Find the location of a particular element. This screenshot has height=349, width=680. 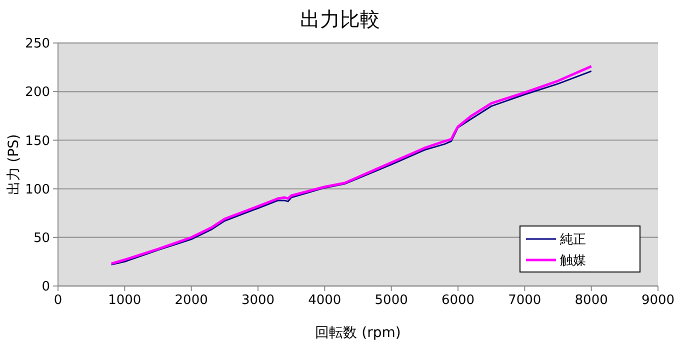

y-tick-label: 50 is located at coordinates (41, 238).